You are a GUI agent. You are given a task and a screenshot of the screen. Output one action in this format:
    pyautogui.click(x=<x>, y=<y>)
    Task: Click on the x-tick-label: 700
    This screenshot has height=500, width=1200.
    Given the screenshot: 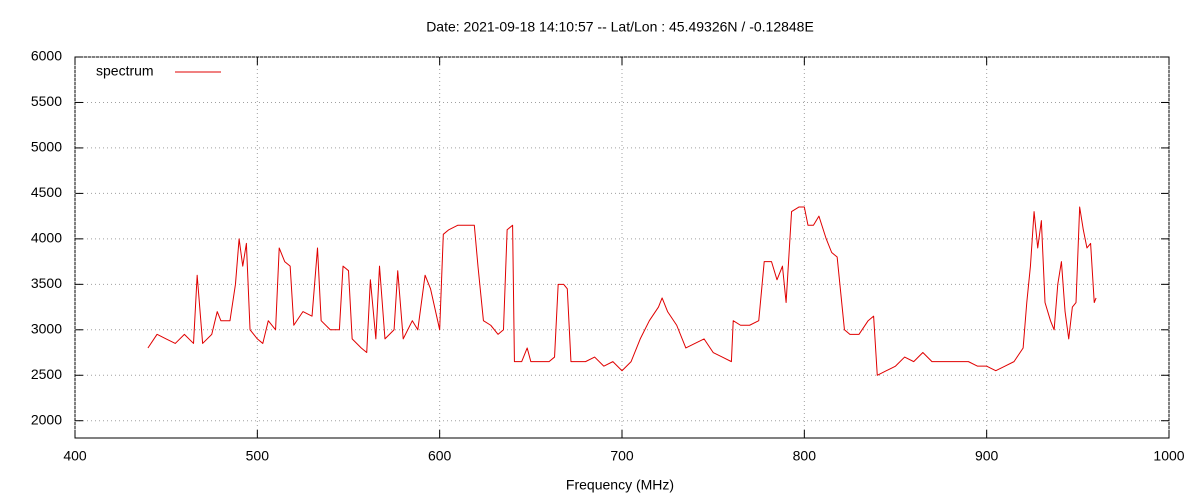 What is the action you would take?
    pyautogui.click(x=622, y=456)
    